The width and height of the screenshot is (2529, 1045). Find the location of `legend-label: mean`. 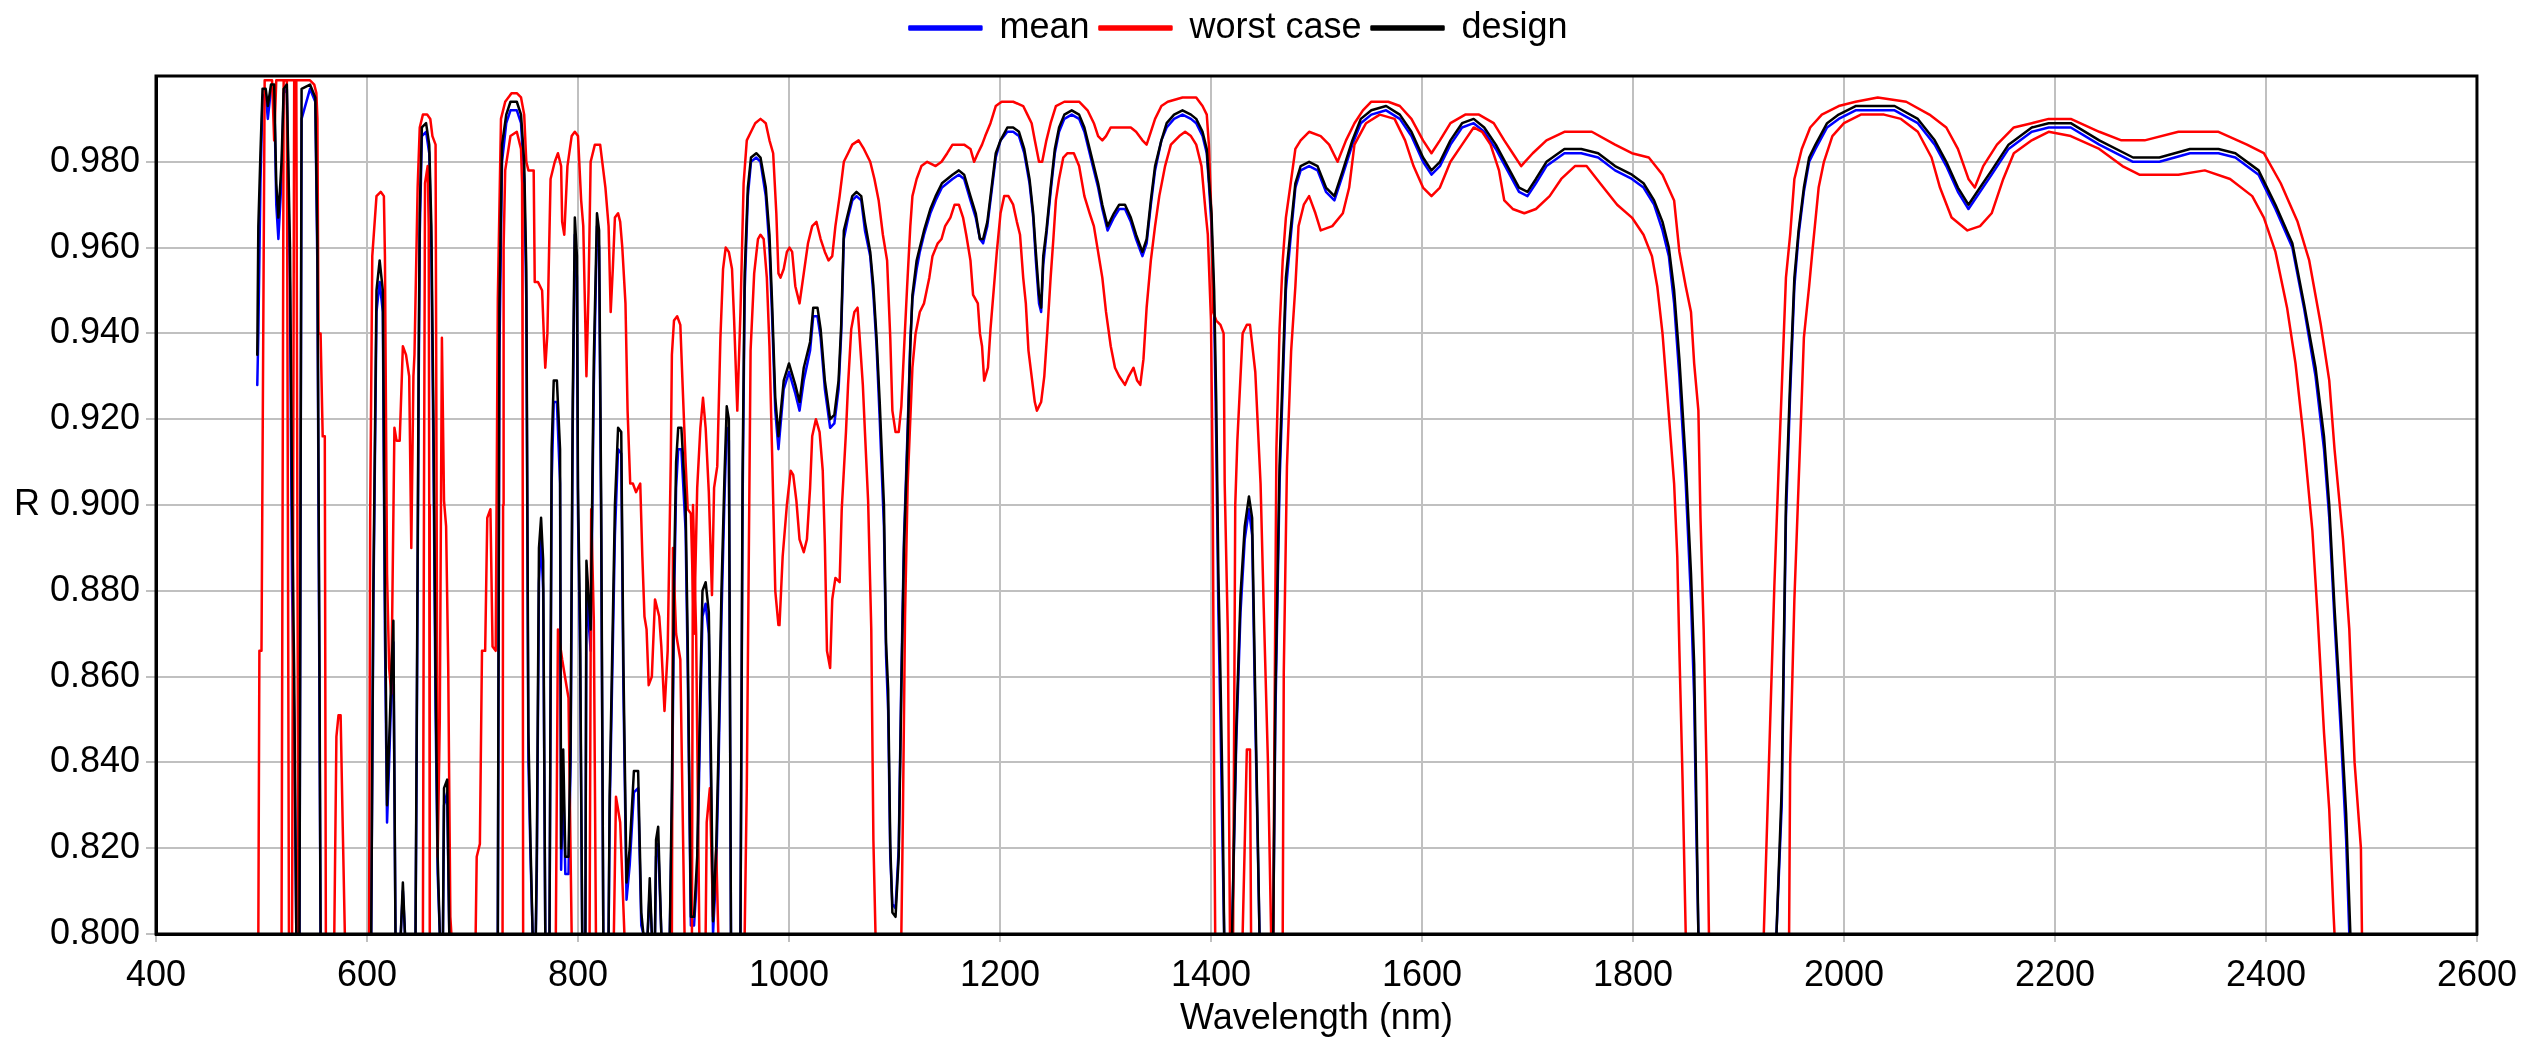

legend-label: mean is located at coordinates (1044, 25).